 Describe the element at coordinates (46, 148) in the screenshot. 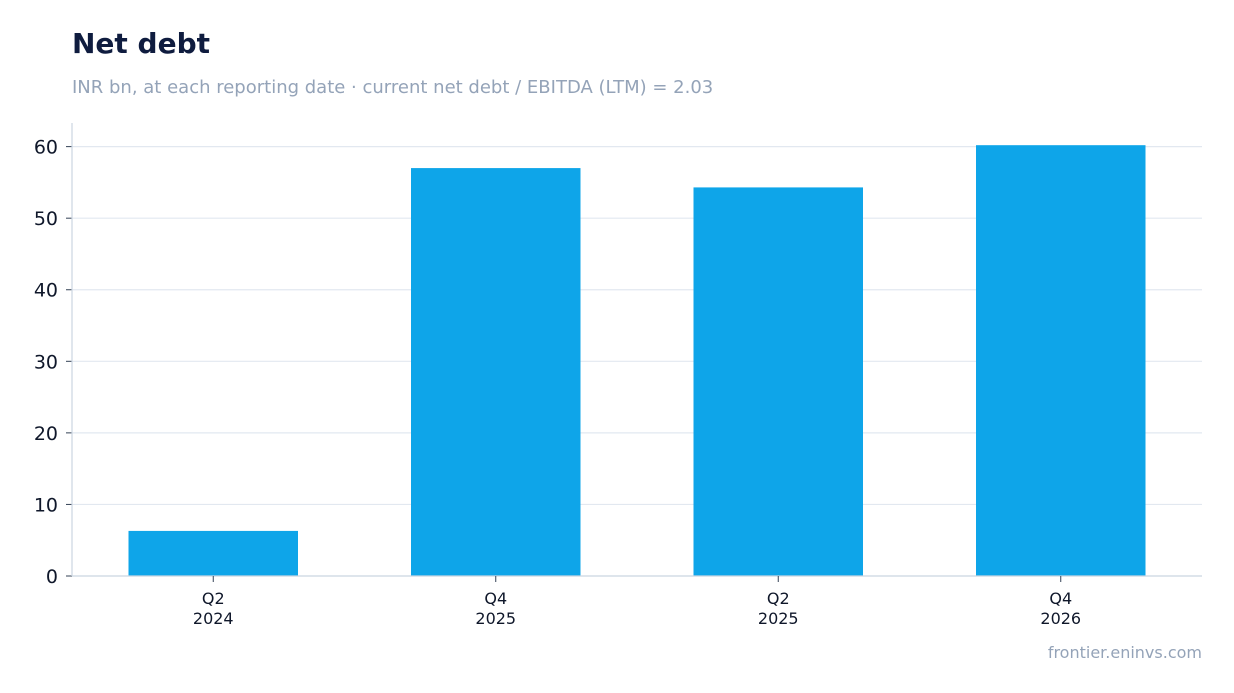

I see `y-tick-label: 60` at that location.